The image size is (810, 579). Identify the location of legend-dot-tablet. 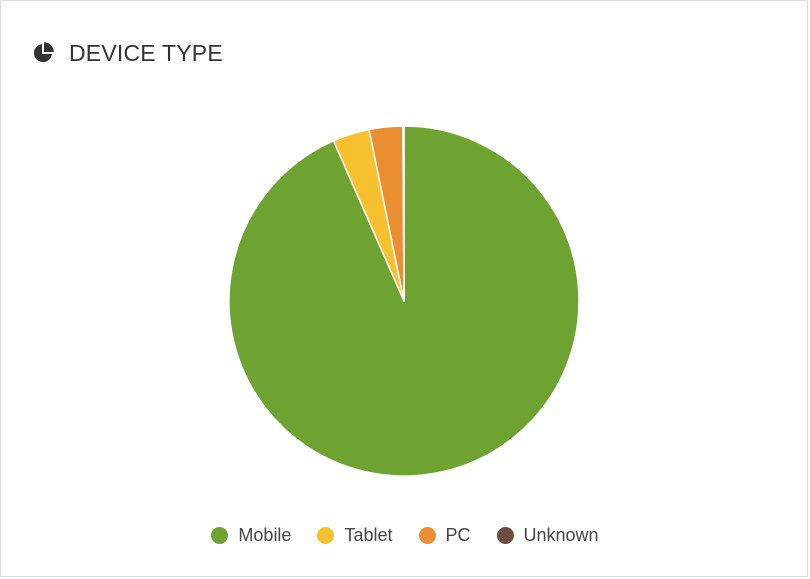
(326, 535).